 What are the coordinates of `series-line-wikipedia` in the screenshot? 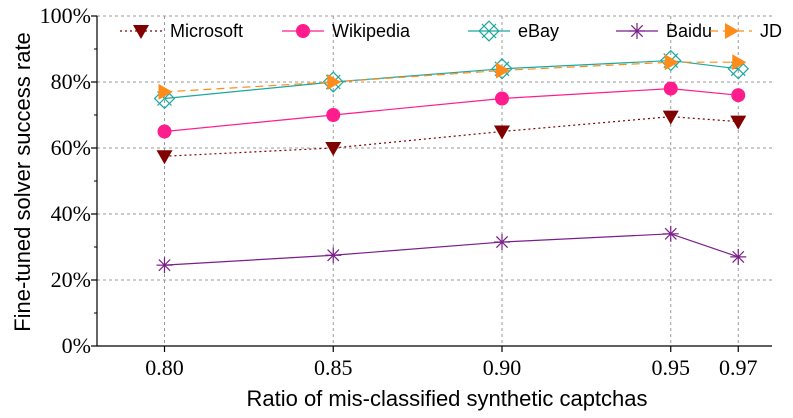 It's located at (452, 110).